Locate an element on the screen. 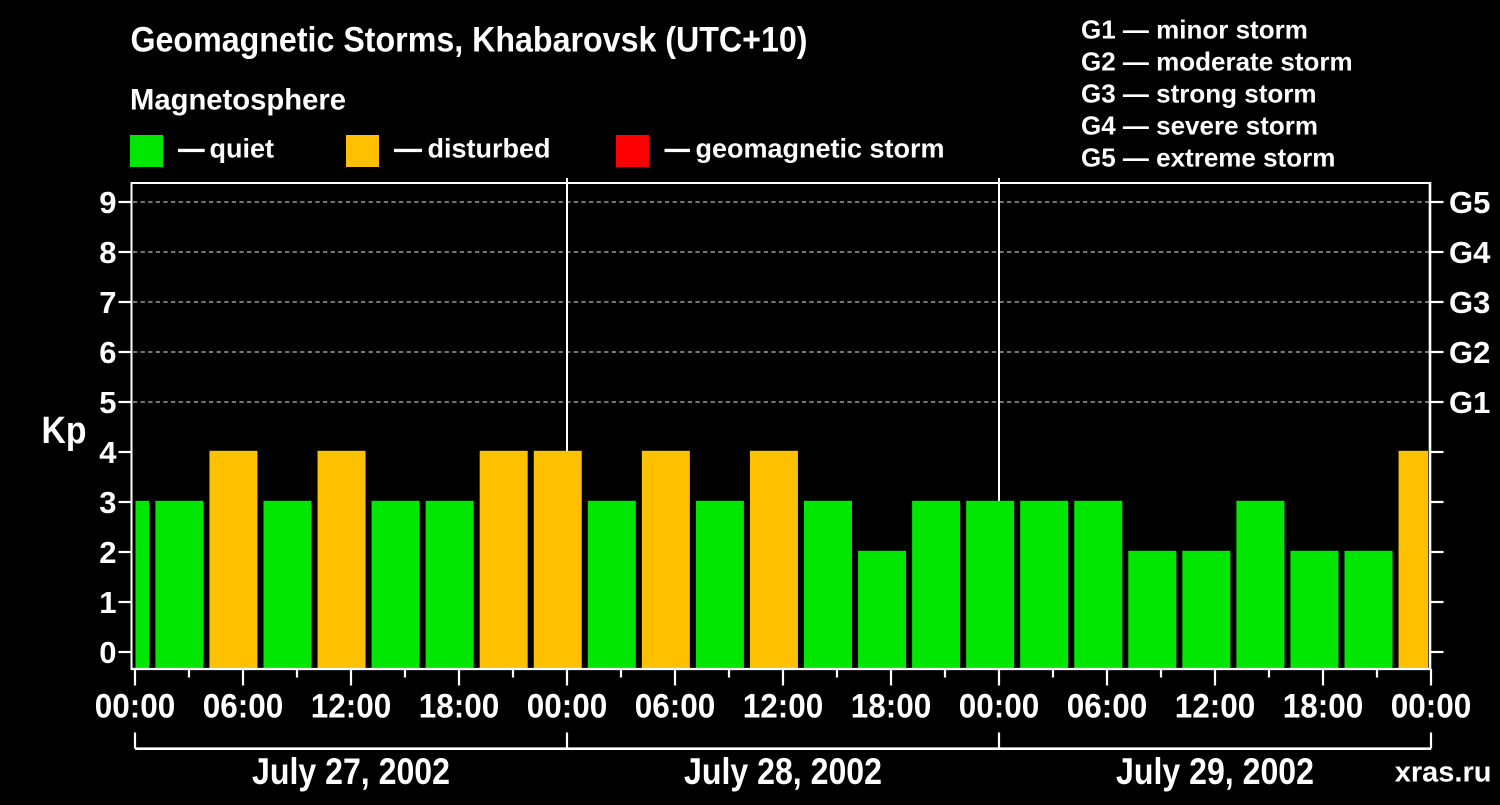  svg-text: 7 is located at coordinates (107, 302).